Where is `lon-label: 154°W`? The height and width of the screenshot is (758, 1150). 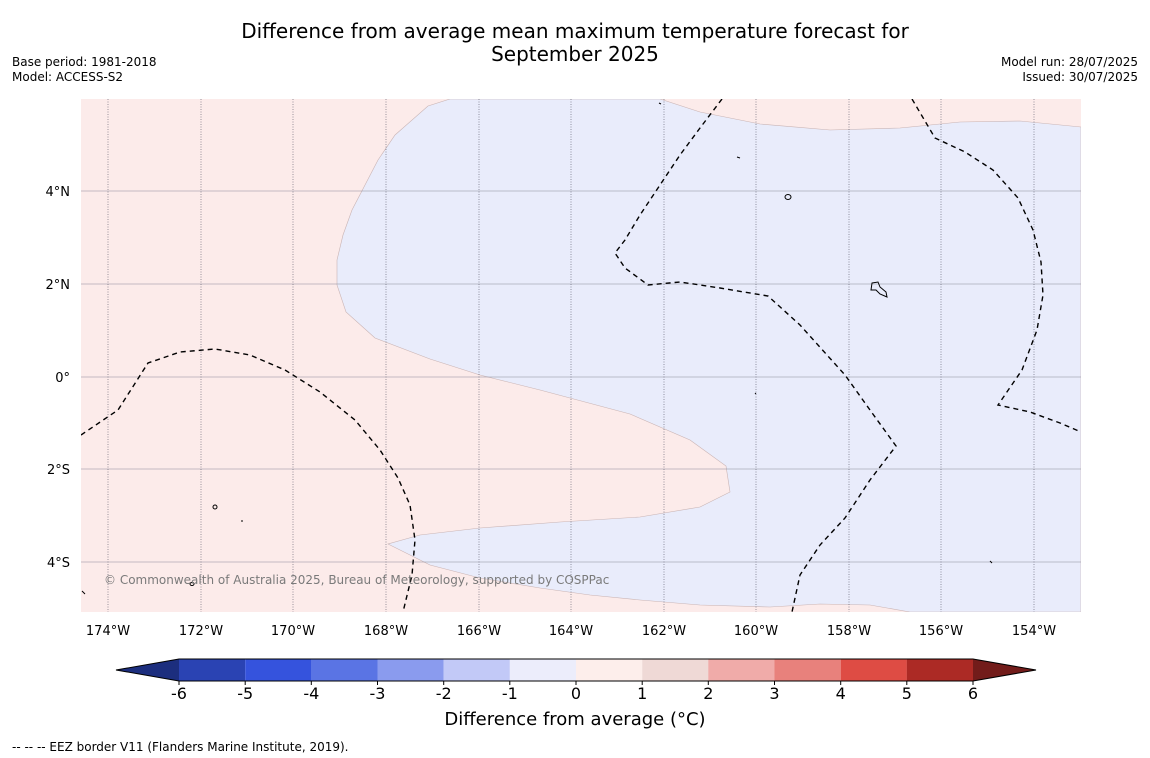
lon-label: 154°W is located at coordinates (1034, 631).